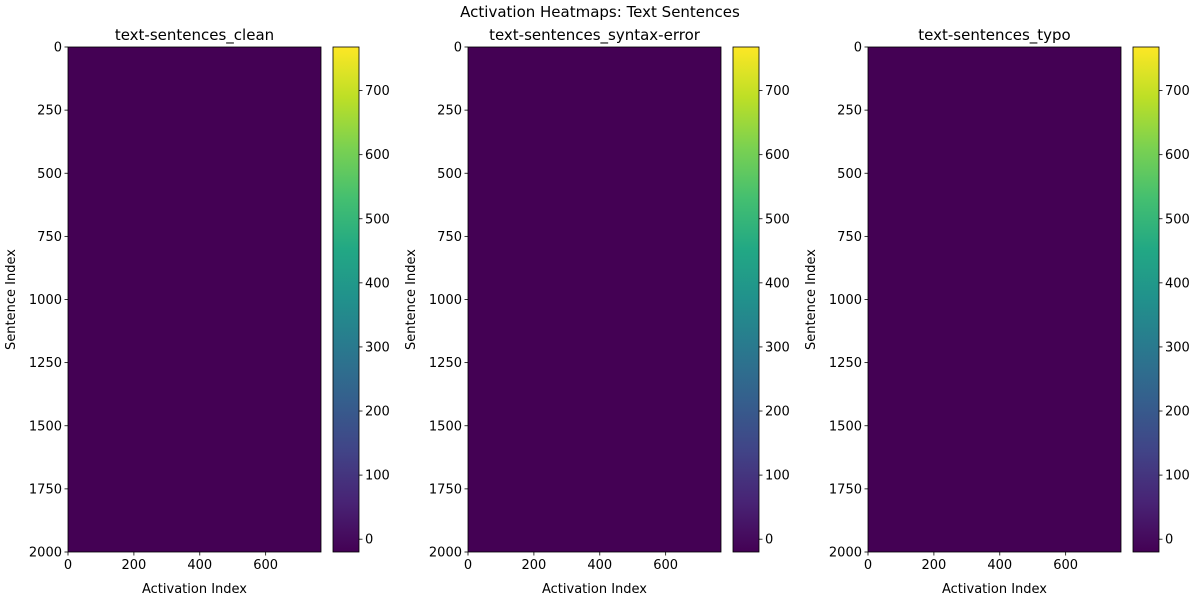 This screenshot has width=1200, height=600. Describe the element at coordinates (194, 35) in the screenshot. I see `panel-title: text-sentences_clean` at that location.